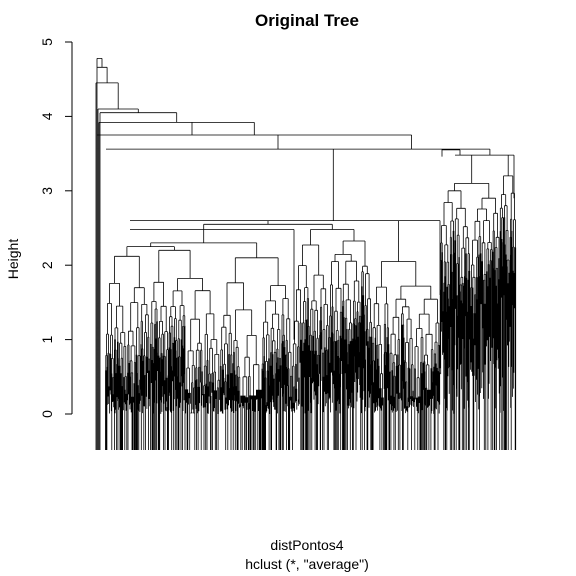 The height and width of the screenshot is (576, 576). I want to click on y-tick-label: 2, so click(47, 265).